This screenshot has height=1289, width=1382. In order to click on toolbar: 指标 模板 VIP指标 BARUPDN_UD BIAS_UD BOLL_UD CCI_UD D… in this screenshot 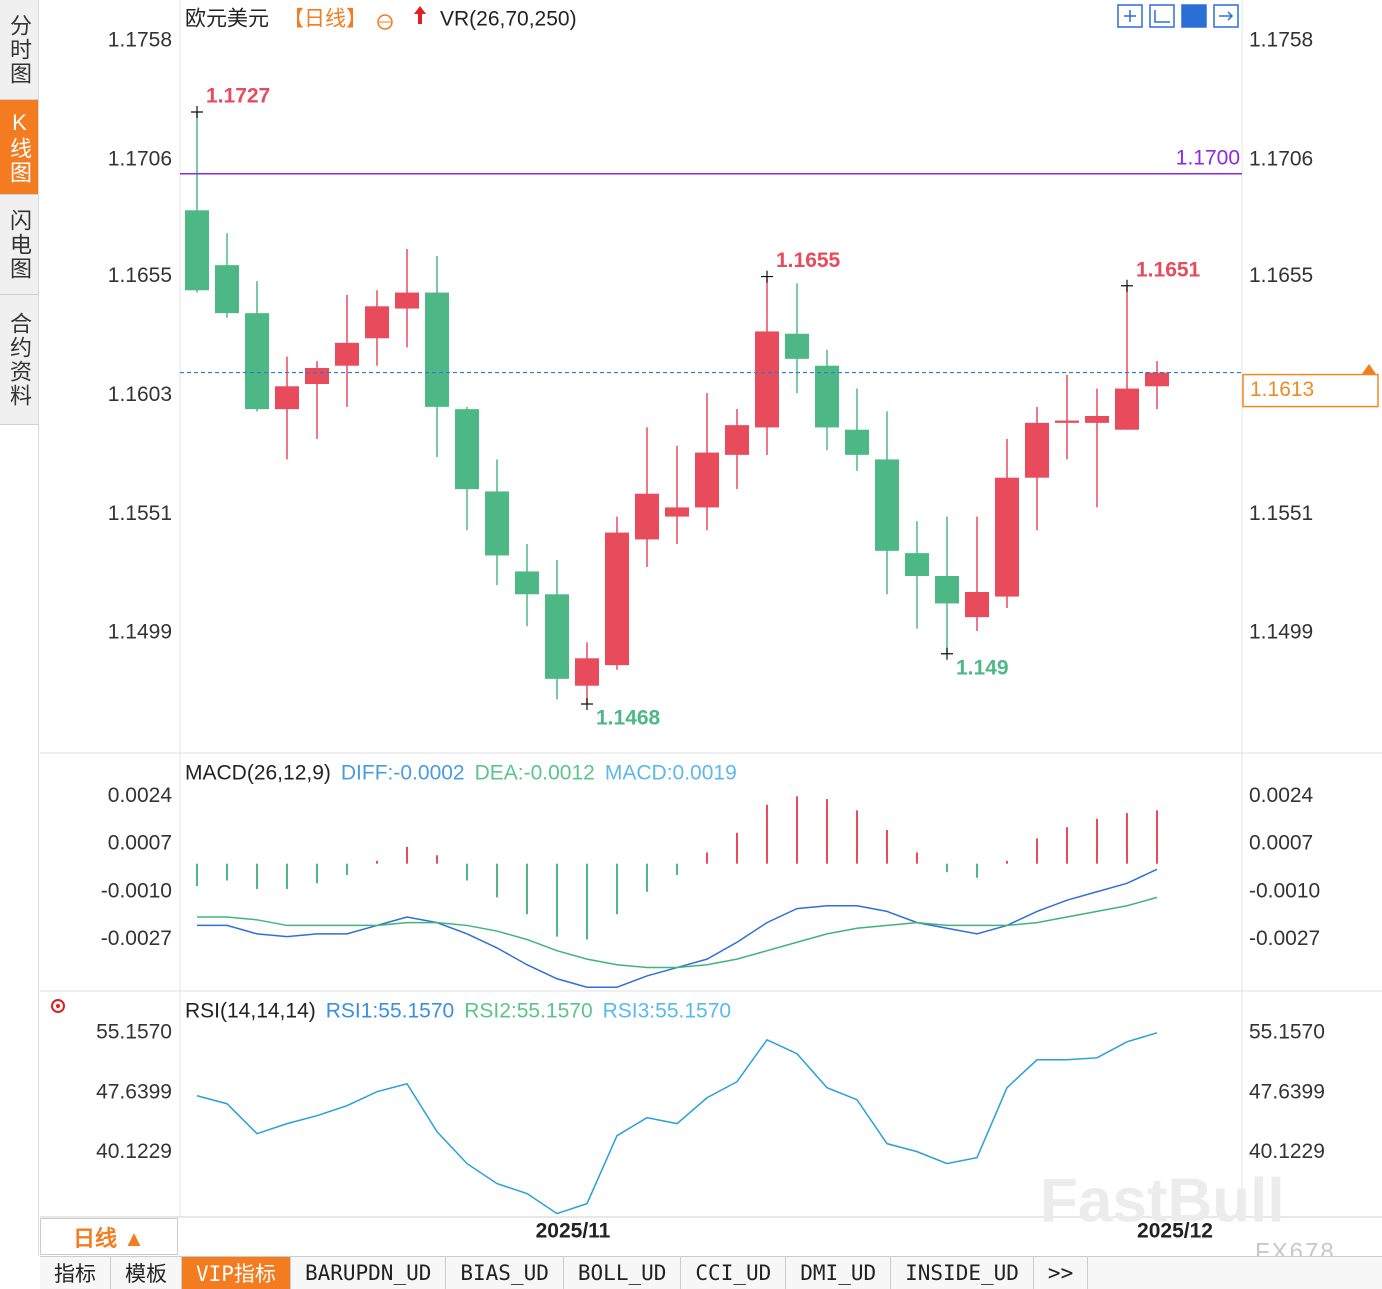, I will do `click(711, 1272)`.